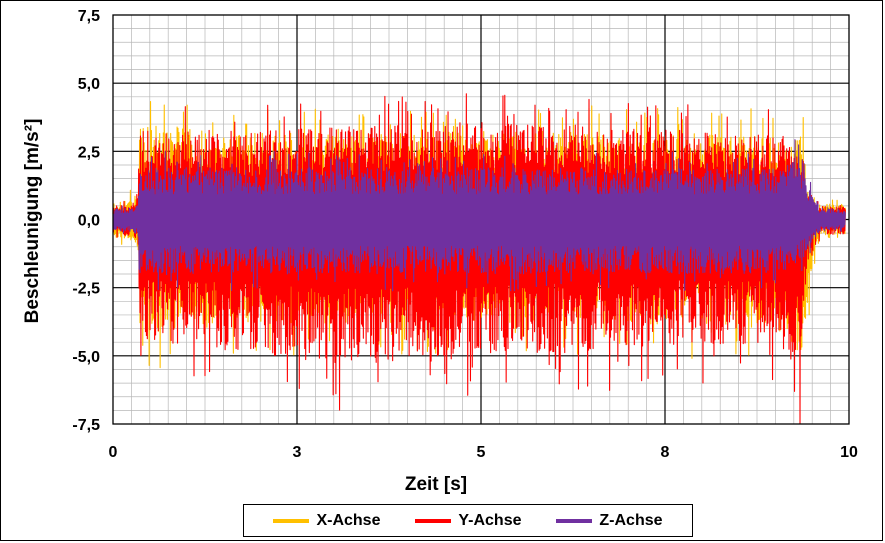 Image resolution: width=885 pixels, height=543 pixels. I want to click on legend: X-Achse Y-Achse Z-Achse, so click(468, 520).